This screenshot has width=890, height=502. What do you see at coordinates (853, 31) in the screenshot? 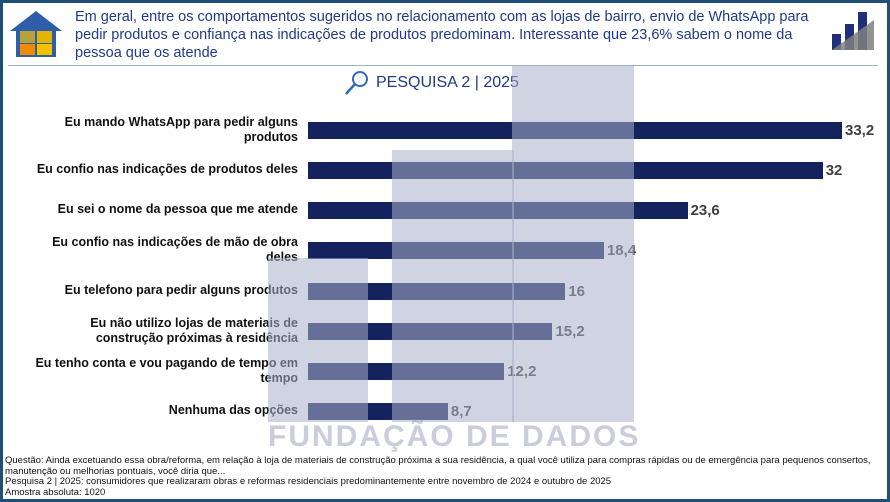
I see `fundacao-de-dados-logo` at bounding box center [853, 31].